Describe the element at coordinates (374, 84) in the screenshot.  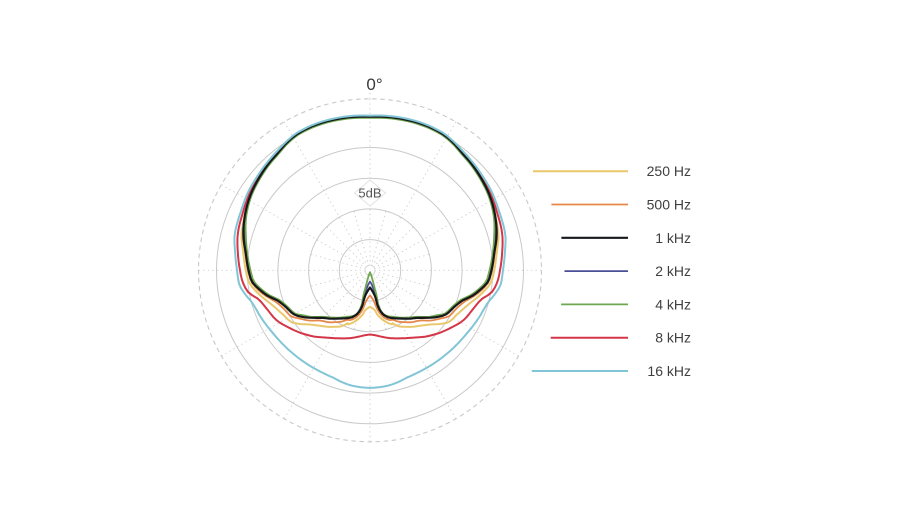
I see `svg-text: 0°` at that location.